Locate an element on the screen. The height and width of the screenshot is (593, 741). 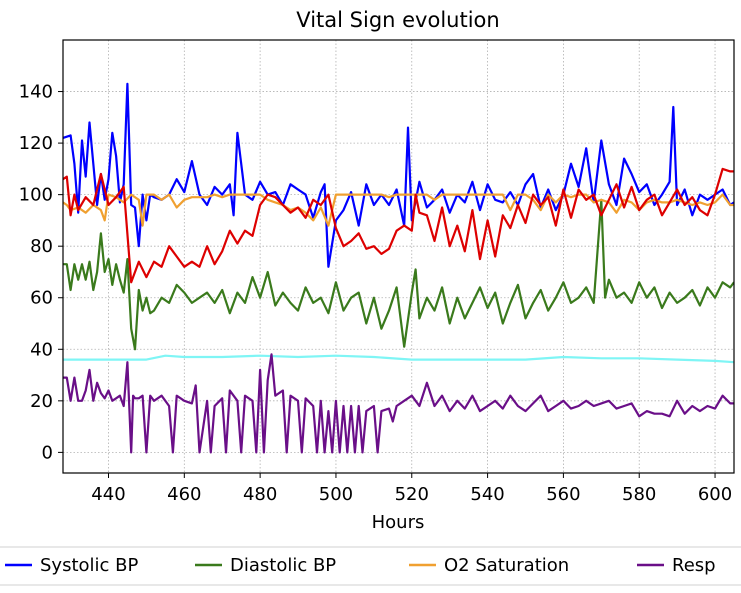
y-tick-label: 120 is located at coordinates (36, 143).